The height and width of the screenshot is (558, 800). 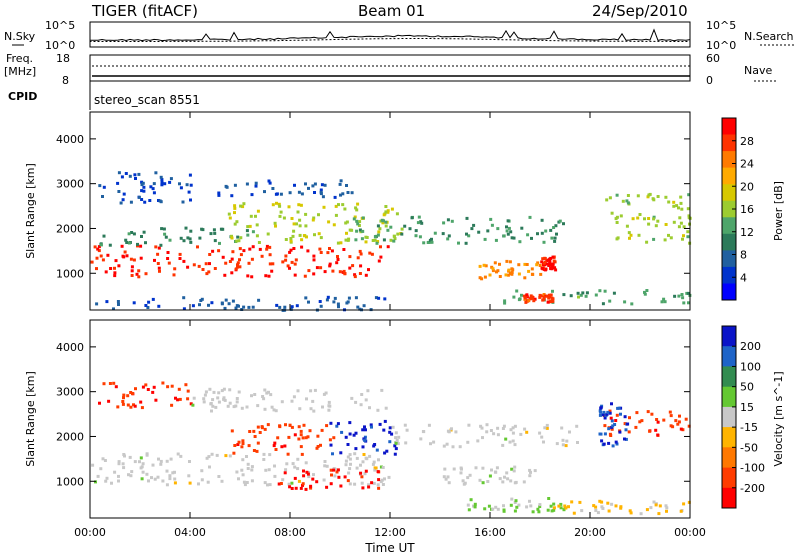 I want to click on colorbar-tick-label: 15, so click(x=747, y=407).